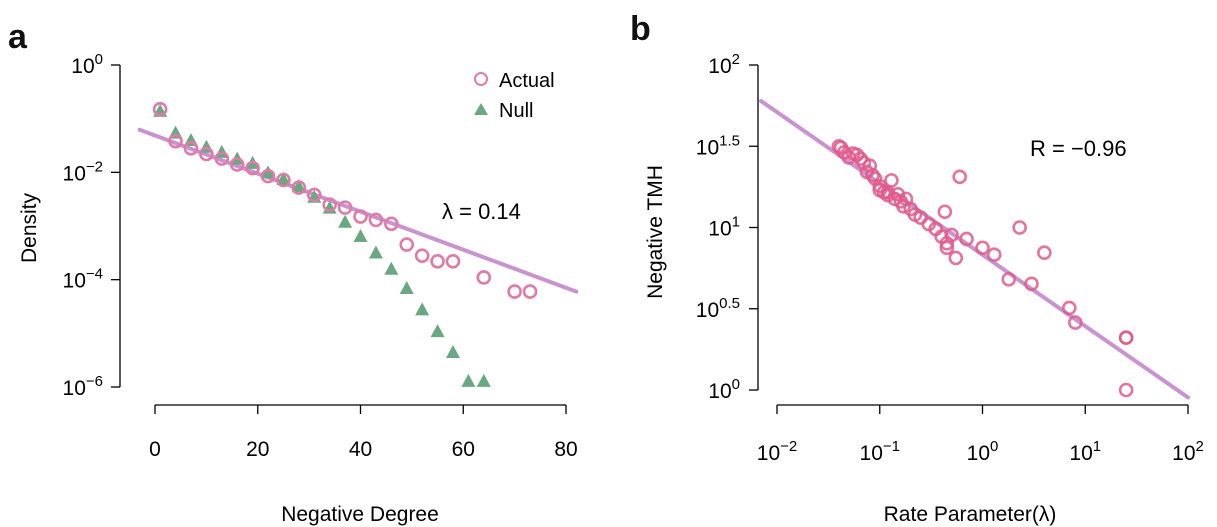 This screenshot has width=1217, height=527. Describe the element at coordinates (18, 37) in the screenshot. I see `panel-letter-a: a` at that location.